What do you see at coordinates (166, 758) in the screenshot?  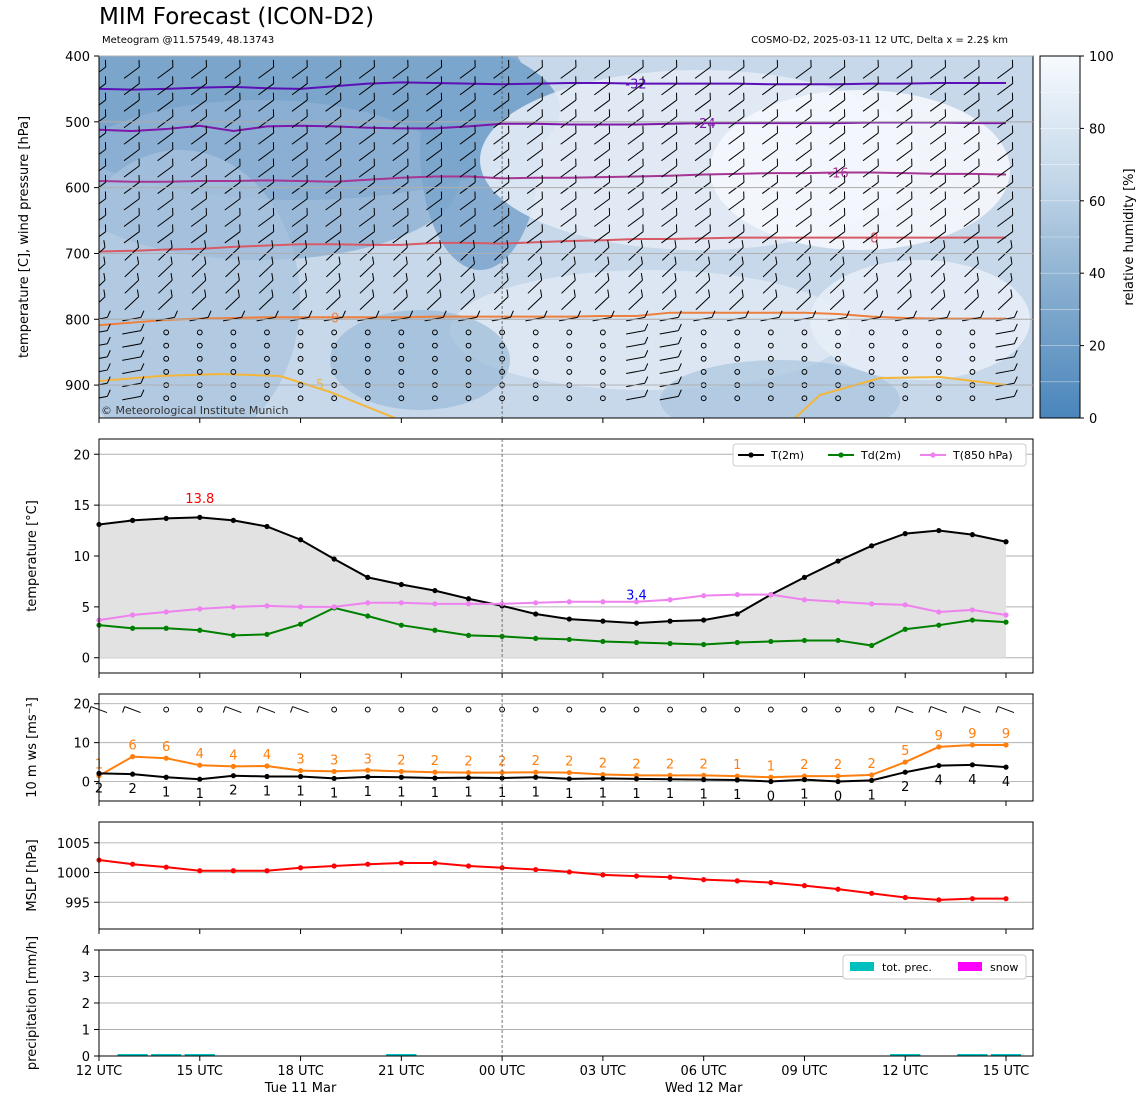 I see `wind-gust-series-point` at bounding box center [166, 758].